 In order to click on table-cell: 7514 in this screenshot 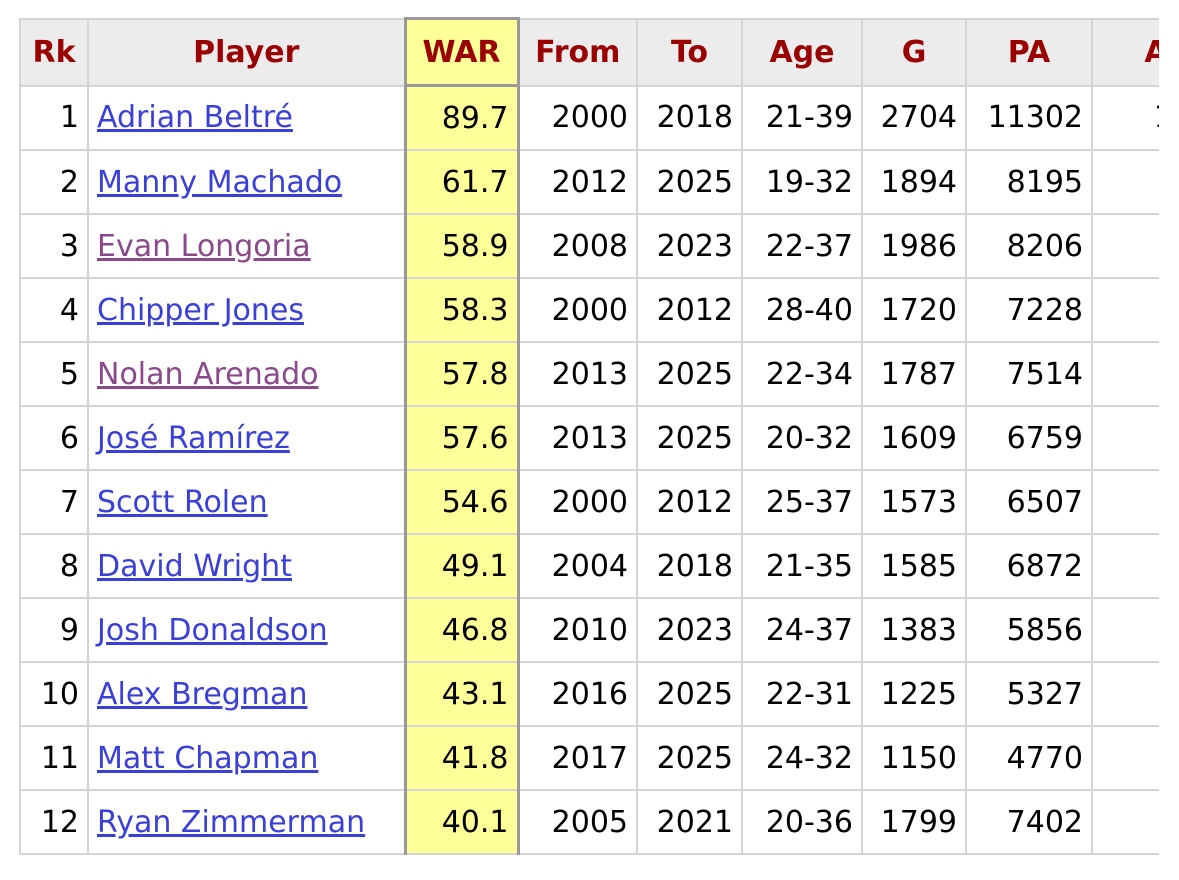, I will do `click(1029, 374)`.